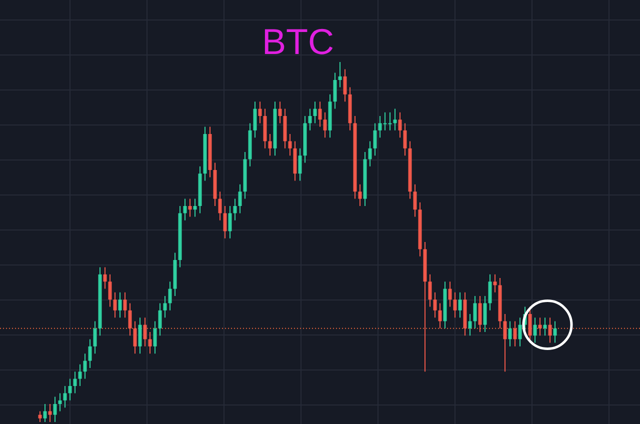 The width and height of the screenshot is (640, 424). What do you see at coordinates (298, 41) in the screenshot?
I see `chart-title: BTC` at bounding box center [298, 41].